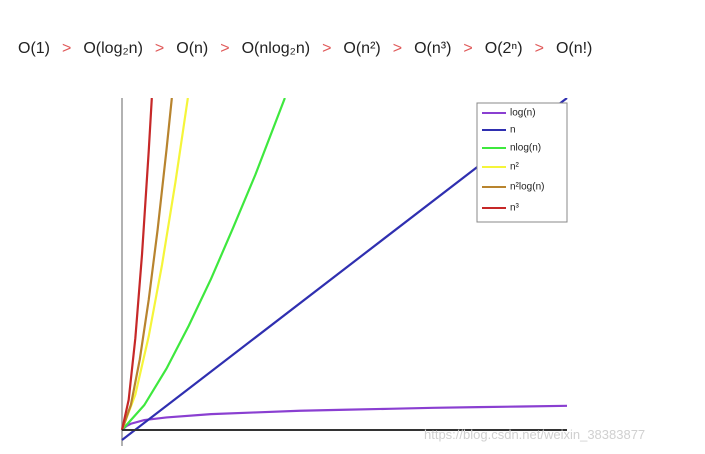  What do you see at coordinates (276, 48) in the screenshot?
I see `complexity-term: O(nlog₂n)` at bounding box center [276, 48].